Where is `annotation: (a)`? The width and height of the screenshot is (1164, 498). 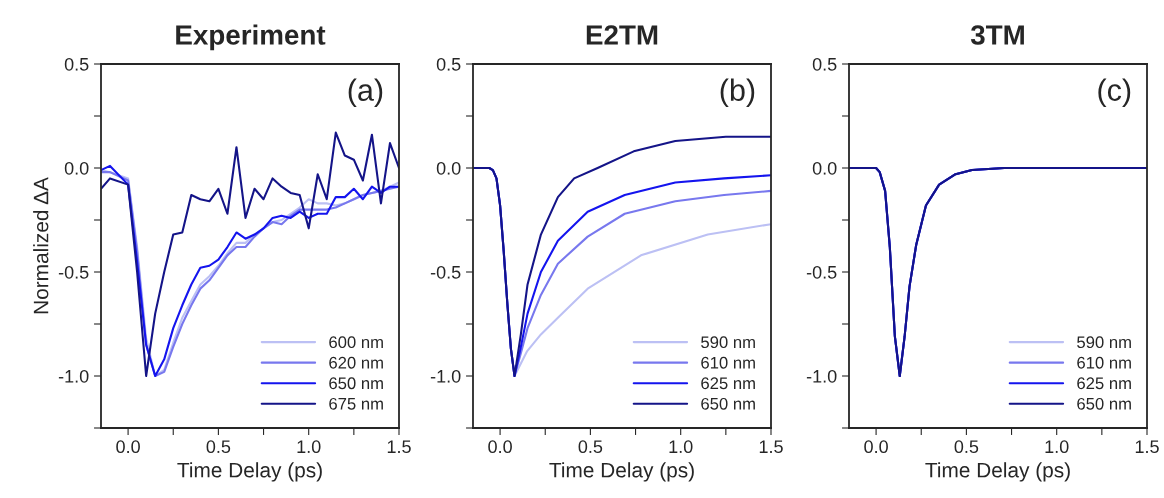
annotation: (a) is located at coordinates (365, 93).